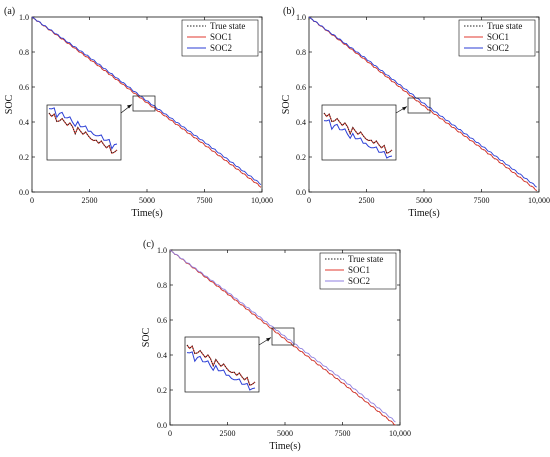  I want to click on panel-letter: (a), so click(9, 11).